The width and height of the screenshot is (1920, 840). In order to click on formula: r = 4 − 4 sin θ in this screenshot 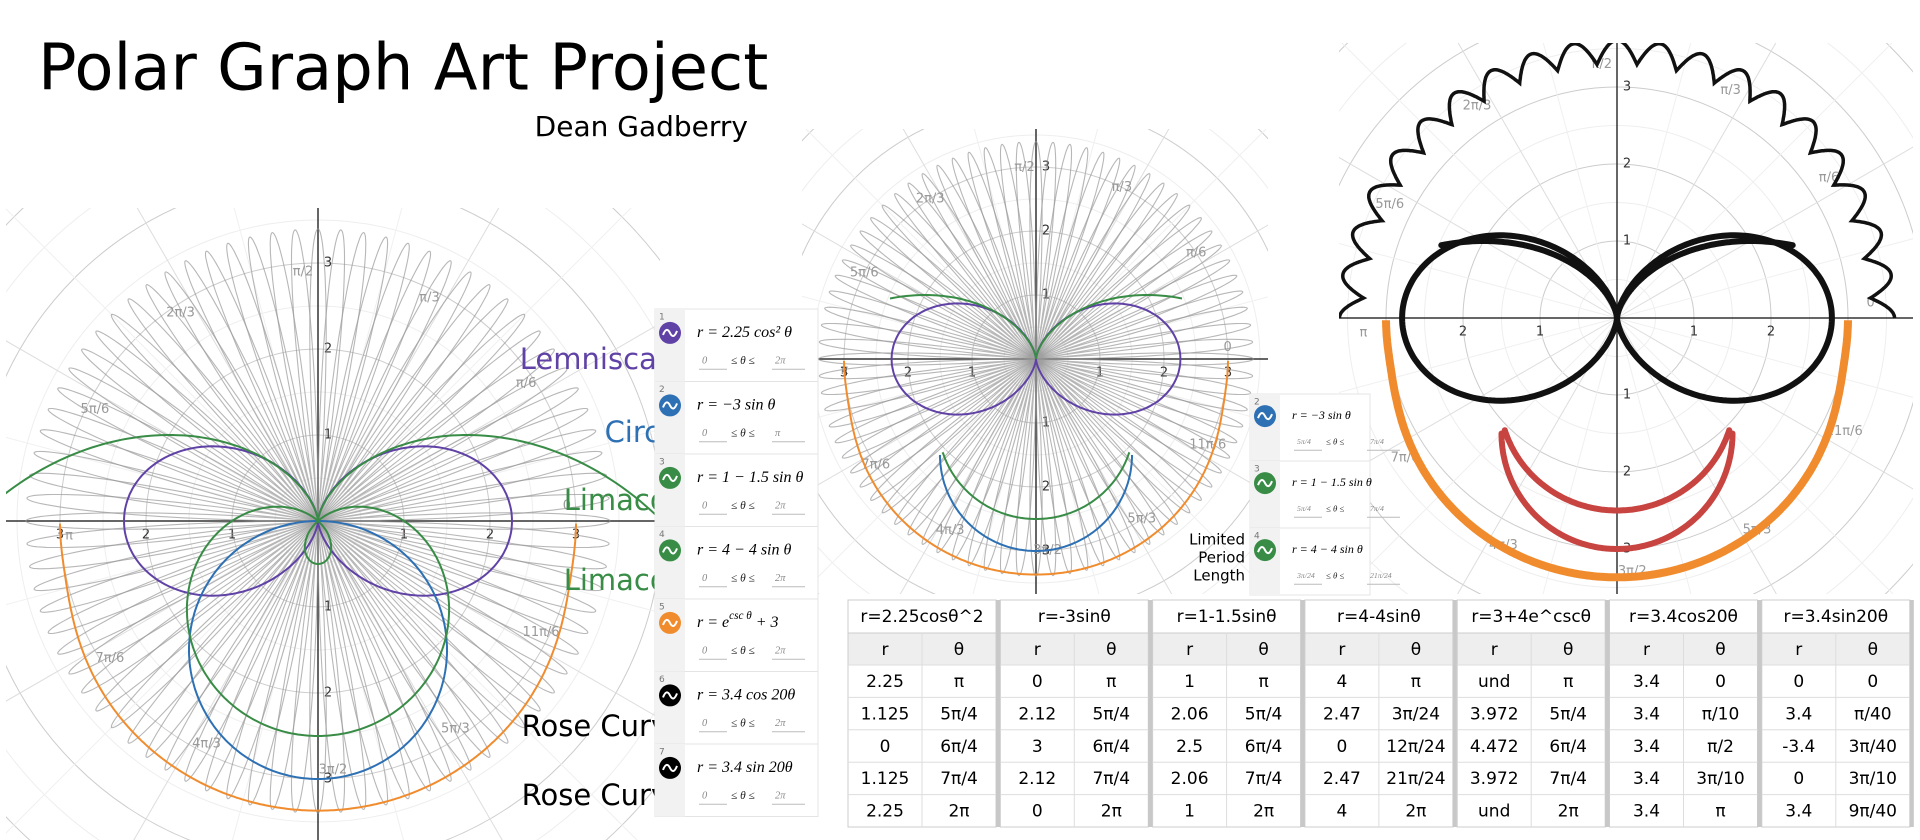, I will do `click(744, 549)`.